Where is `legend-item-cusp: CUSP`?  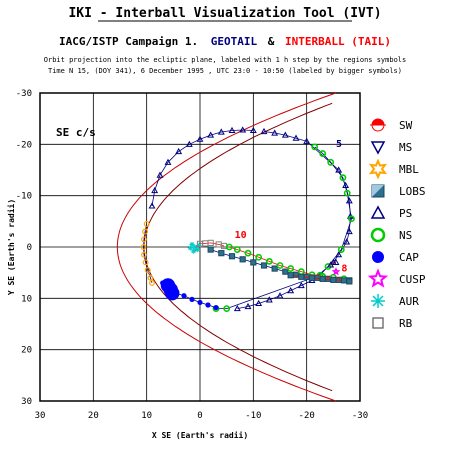 legend-item-cusp: CUSP is located at coordinates (396, 278).